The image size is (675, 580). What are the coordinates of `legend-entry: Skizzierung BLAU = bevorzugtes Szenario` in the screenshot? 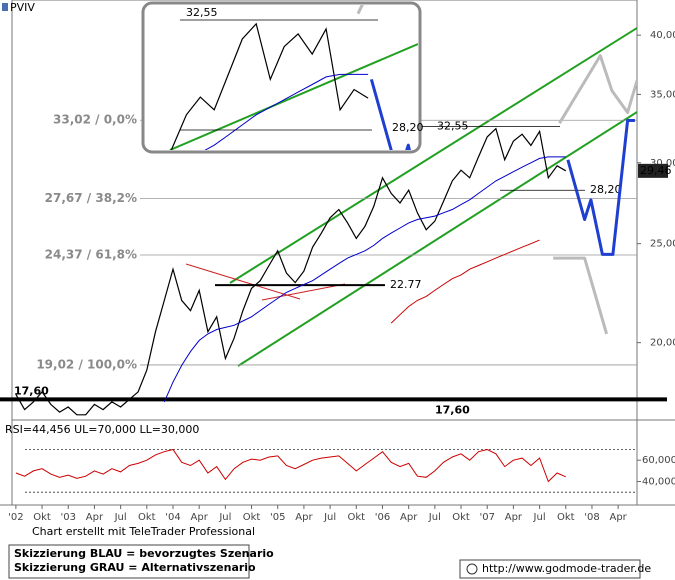 It's located at (144, 553).